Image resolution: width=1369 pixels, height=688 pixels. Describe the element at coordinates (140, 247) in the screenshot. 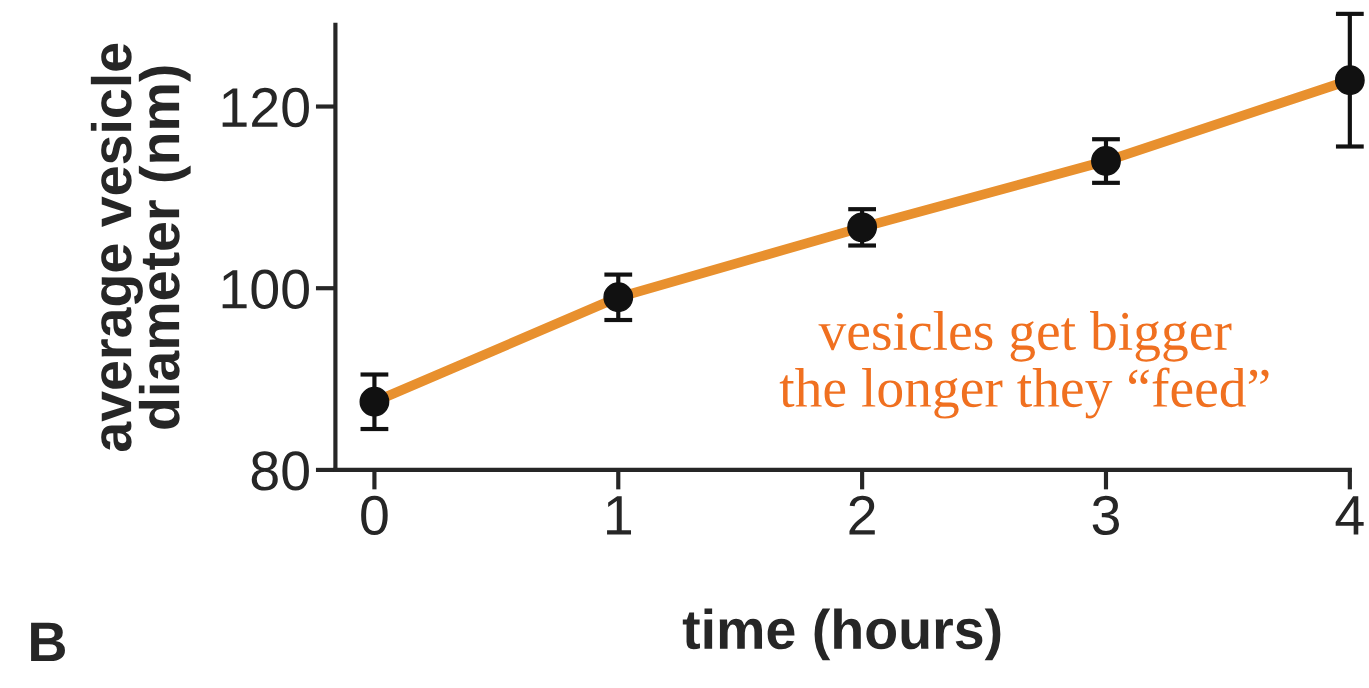

I see `y-axis-title: average vesicle diameter (nm)` at that location.